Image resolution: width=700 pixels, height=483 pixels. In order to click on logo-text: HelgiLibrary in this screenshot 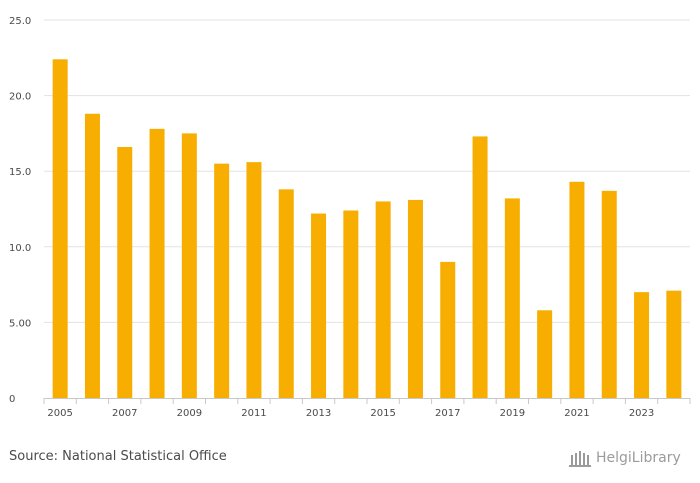, I will do `click(638, 458)`.